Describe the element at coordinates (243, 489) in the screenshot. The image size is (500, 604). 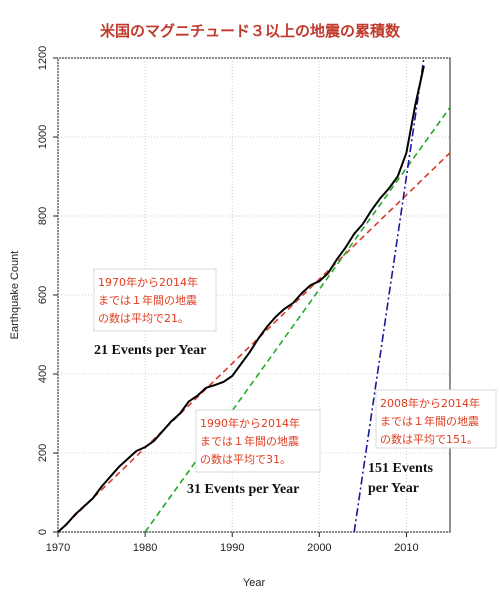
I see `rate-31-label: 31 Events per Year` at that location.